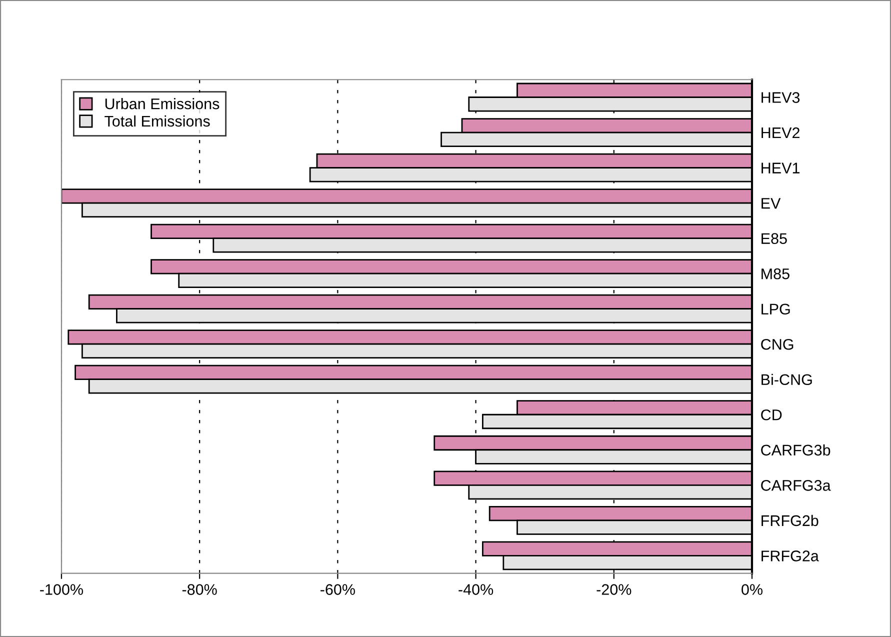  Describe the element at coordinates (157, 121) in the screenshot. I see `legend-label: Total Emissions` at that location.